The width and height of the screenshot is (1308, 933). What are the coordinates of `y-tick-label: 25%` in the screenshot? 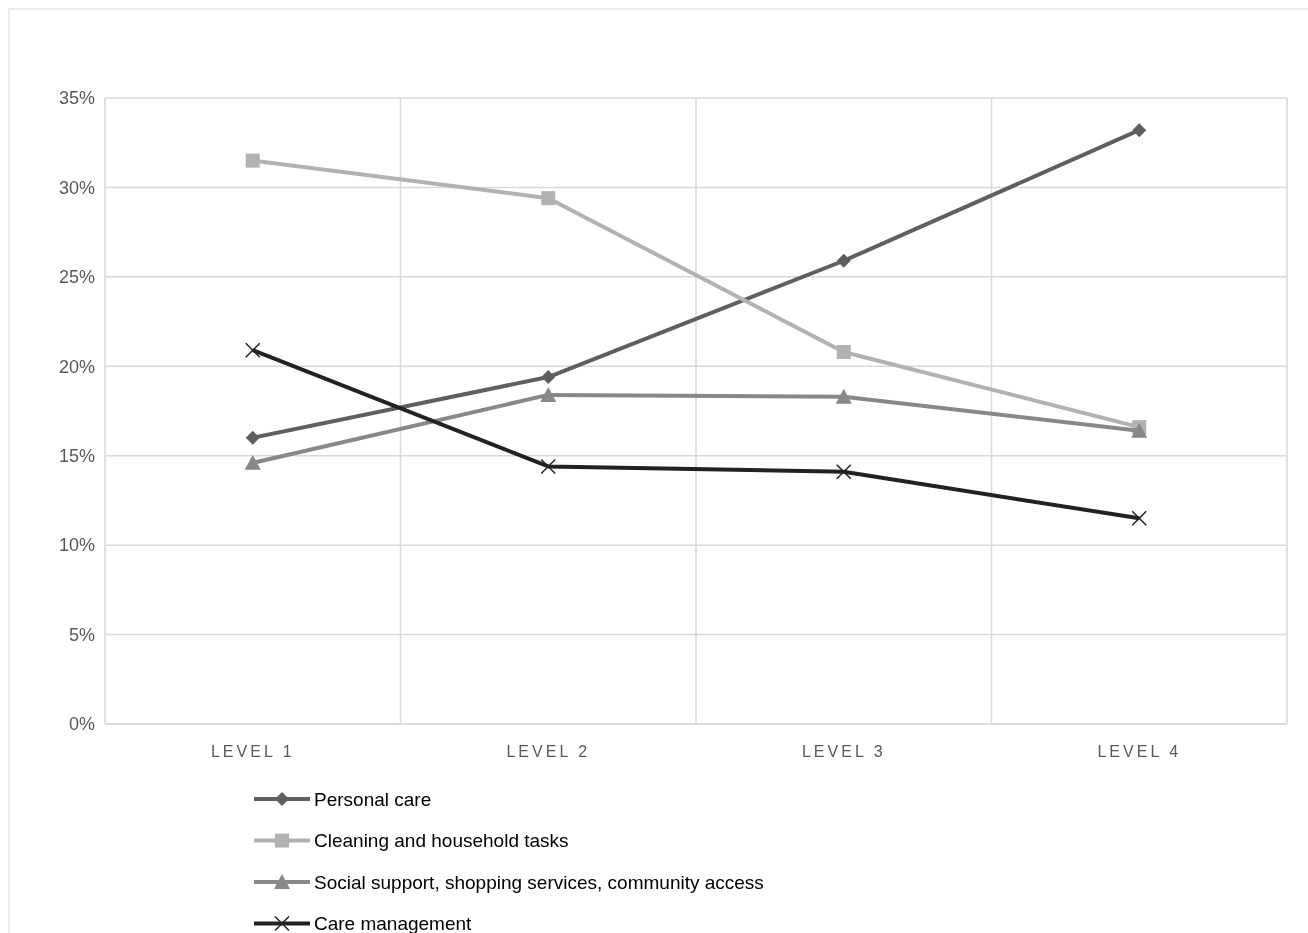 It's located at (76, 277).